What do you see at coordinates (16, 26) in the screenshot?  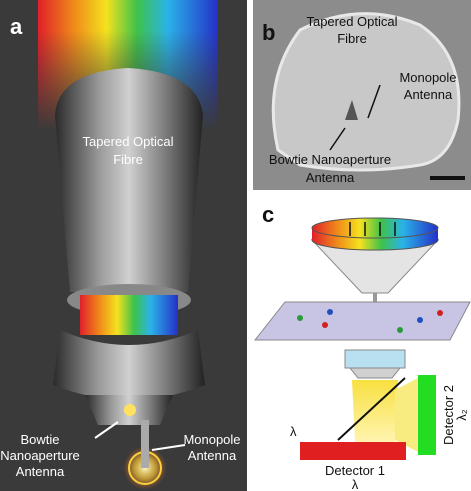 I see `panel-label: a` at bounding box center [16, 26].